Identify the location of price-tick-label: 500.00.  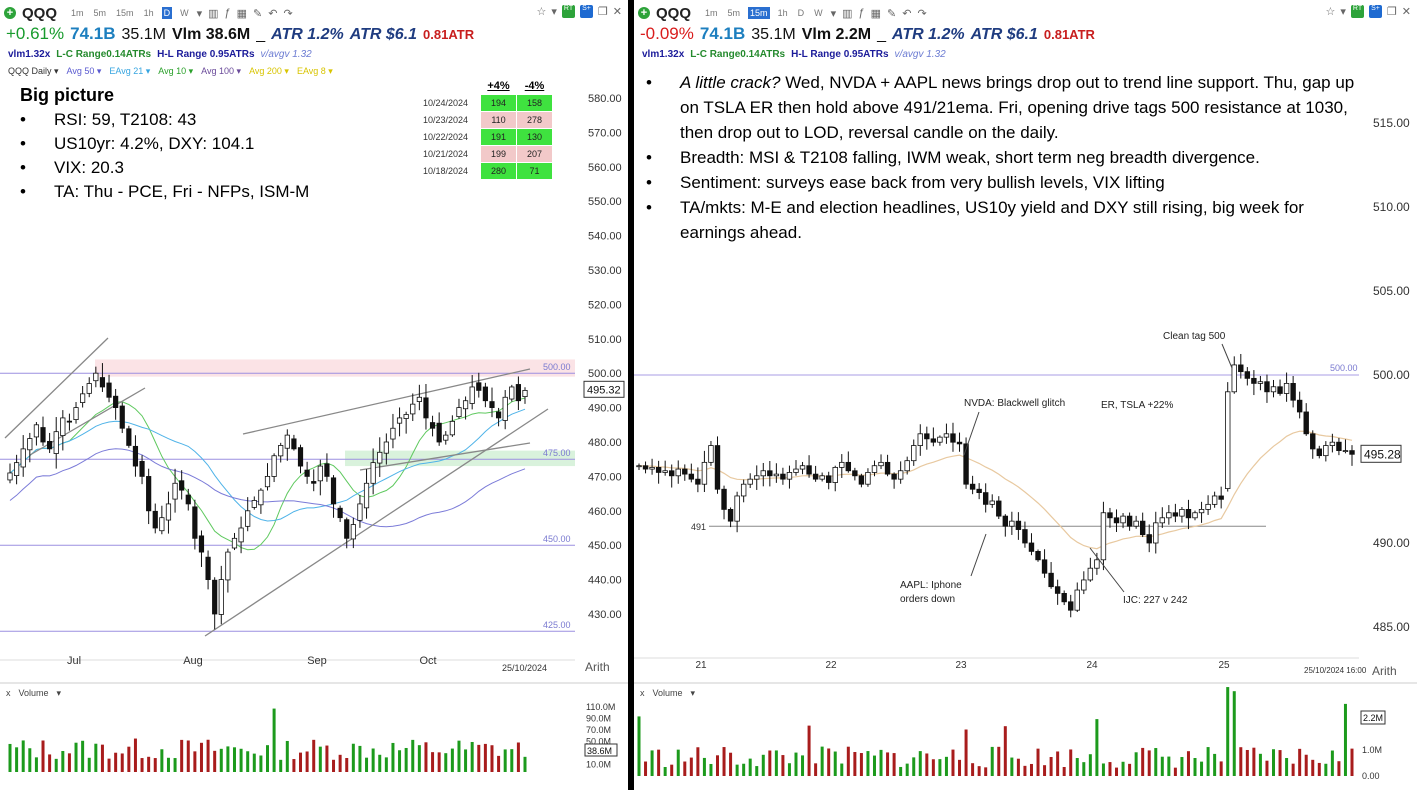
(605, 374).